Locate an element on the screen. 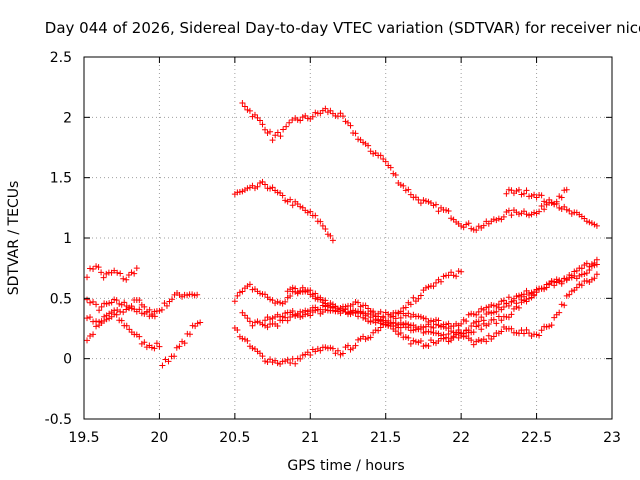 The height and width of the screenshot is (480, 640). y-tick-label: -0.5 is located at coordinates (58, 420).